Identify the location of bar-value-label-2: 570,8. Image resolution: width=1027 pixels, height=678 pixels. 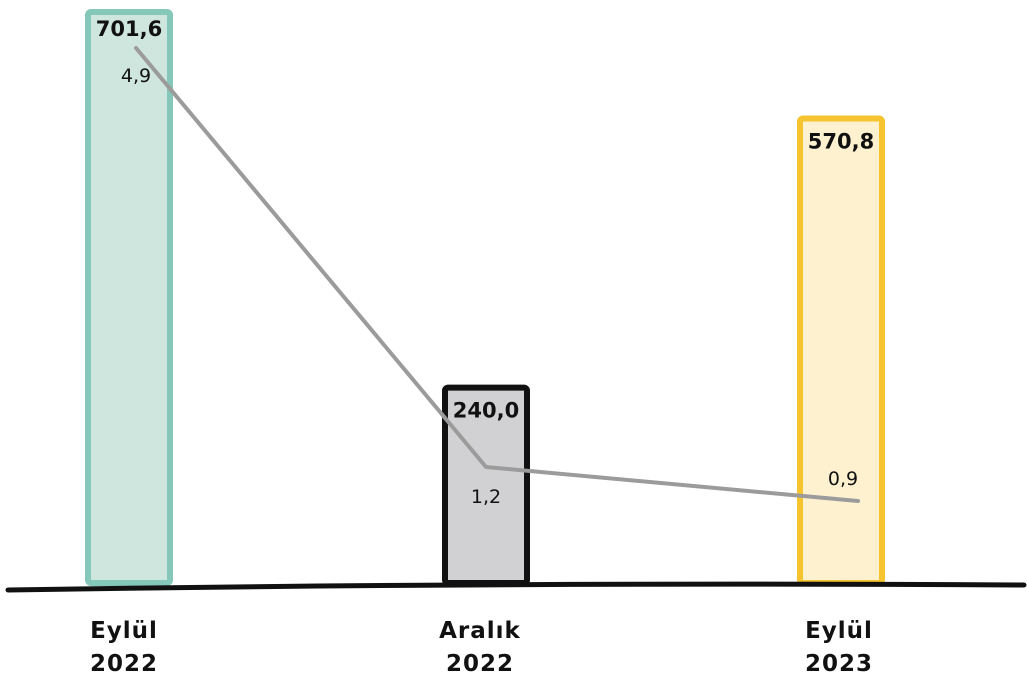
(841, 141).